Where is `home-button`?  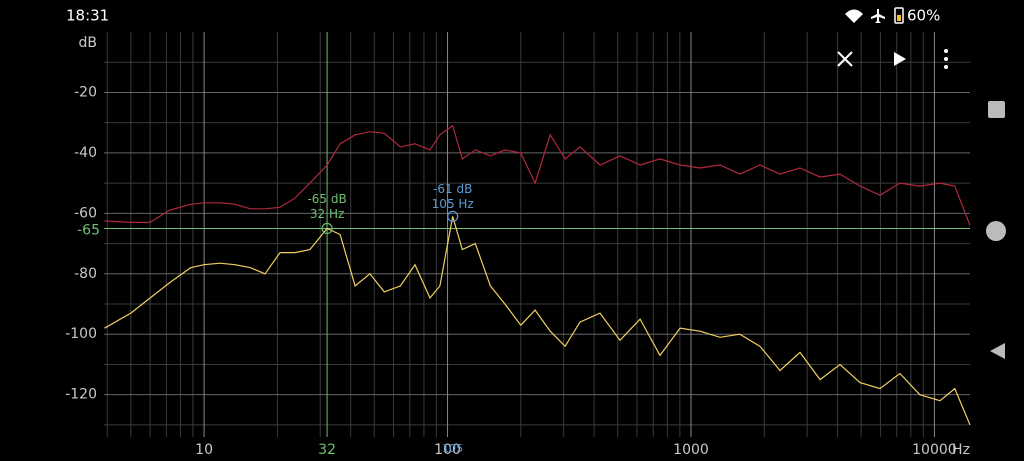 home-button is located at coordinates (996, 231).